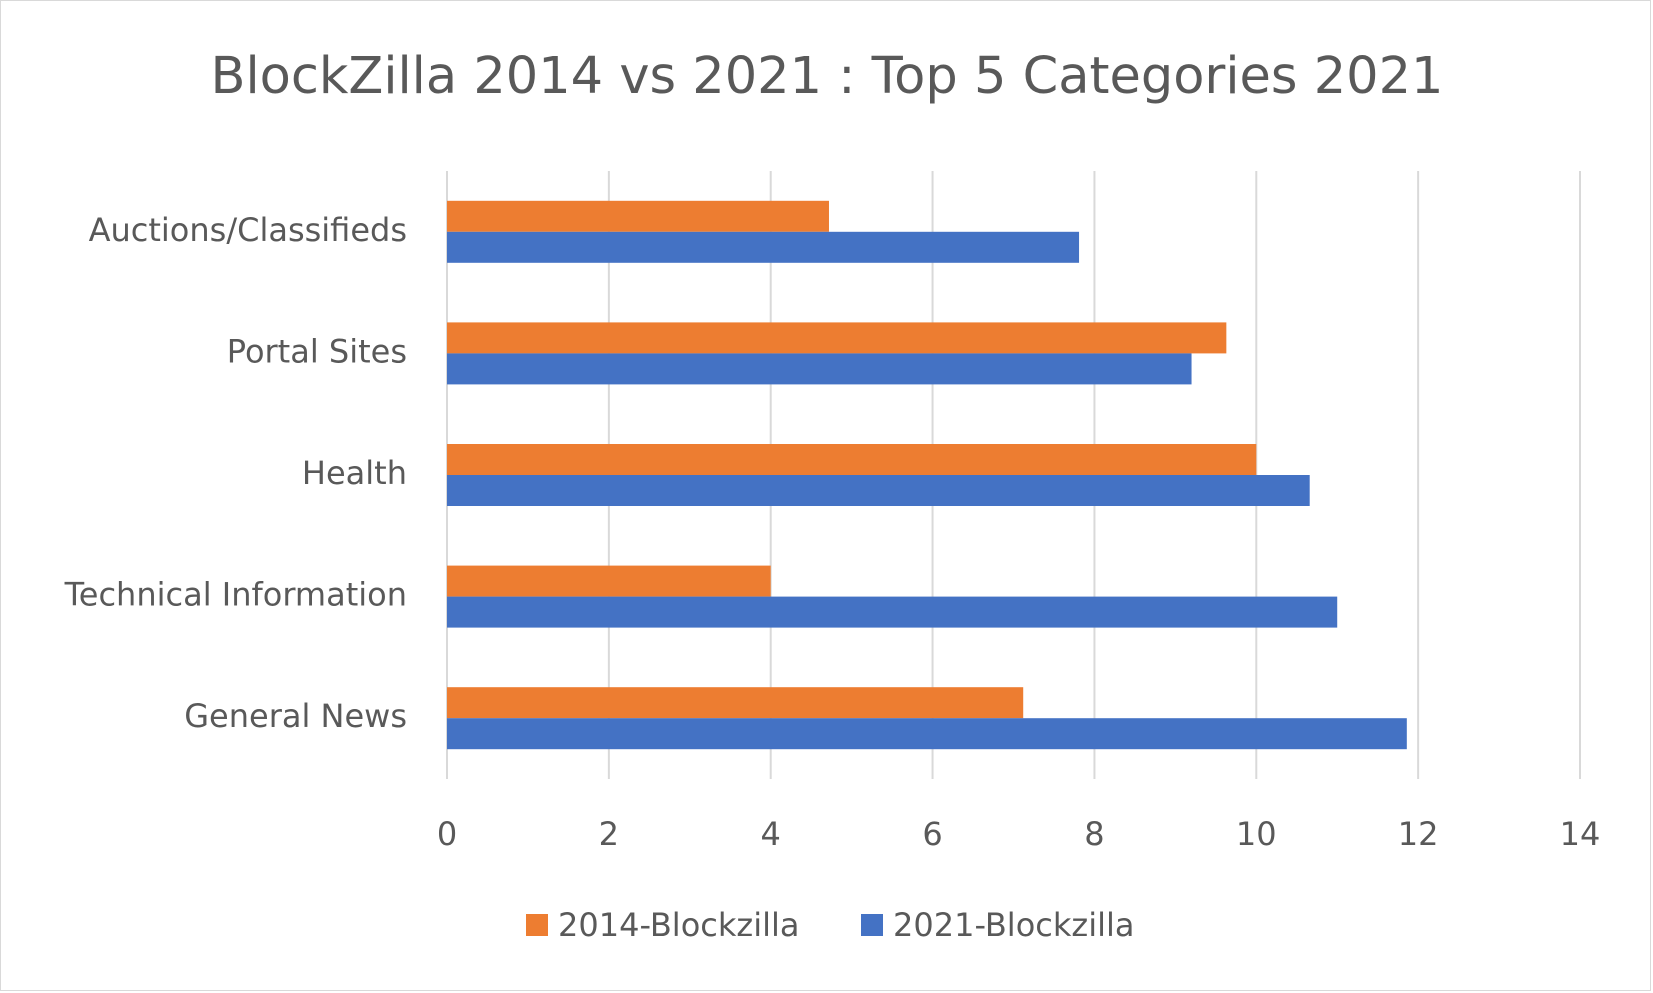 The image size is (1653, 993). Describe the element at coordinates (447, 834) in the screenshot. I see `x-tick-label: 0` at that location.